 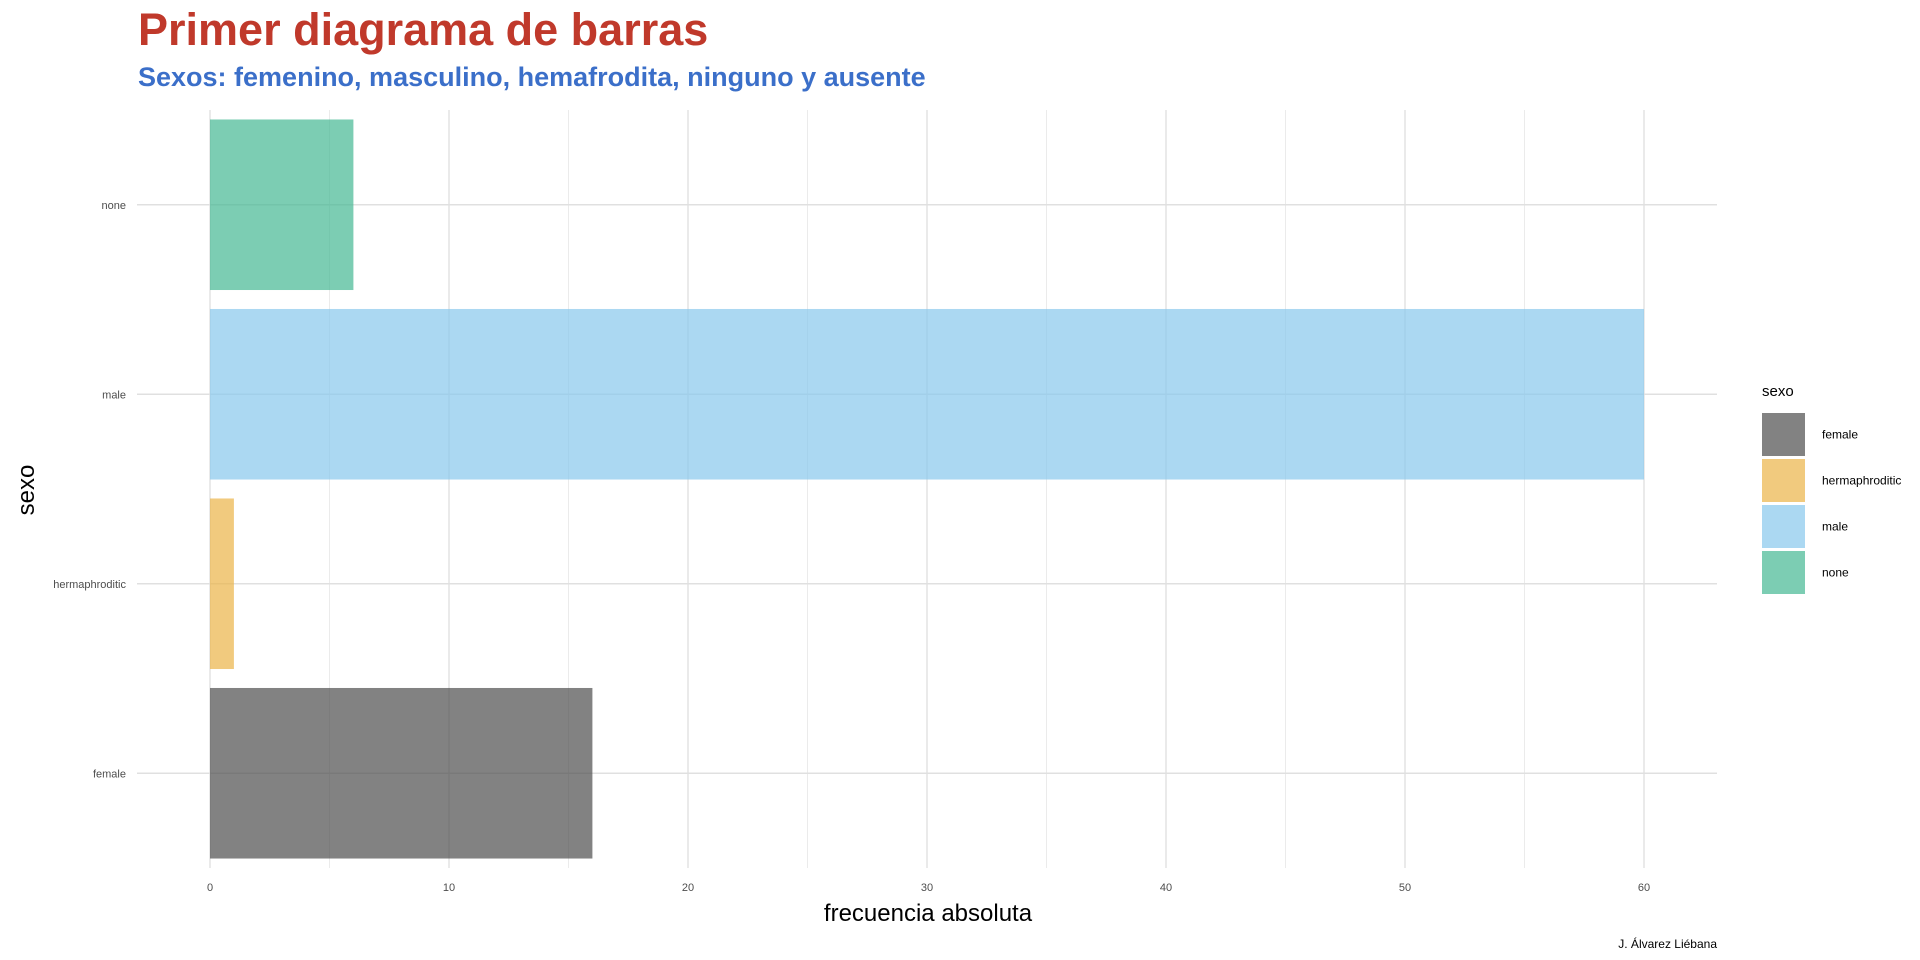 I want to click on bar-male, so click(x=927, y=394).